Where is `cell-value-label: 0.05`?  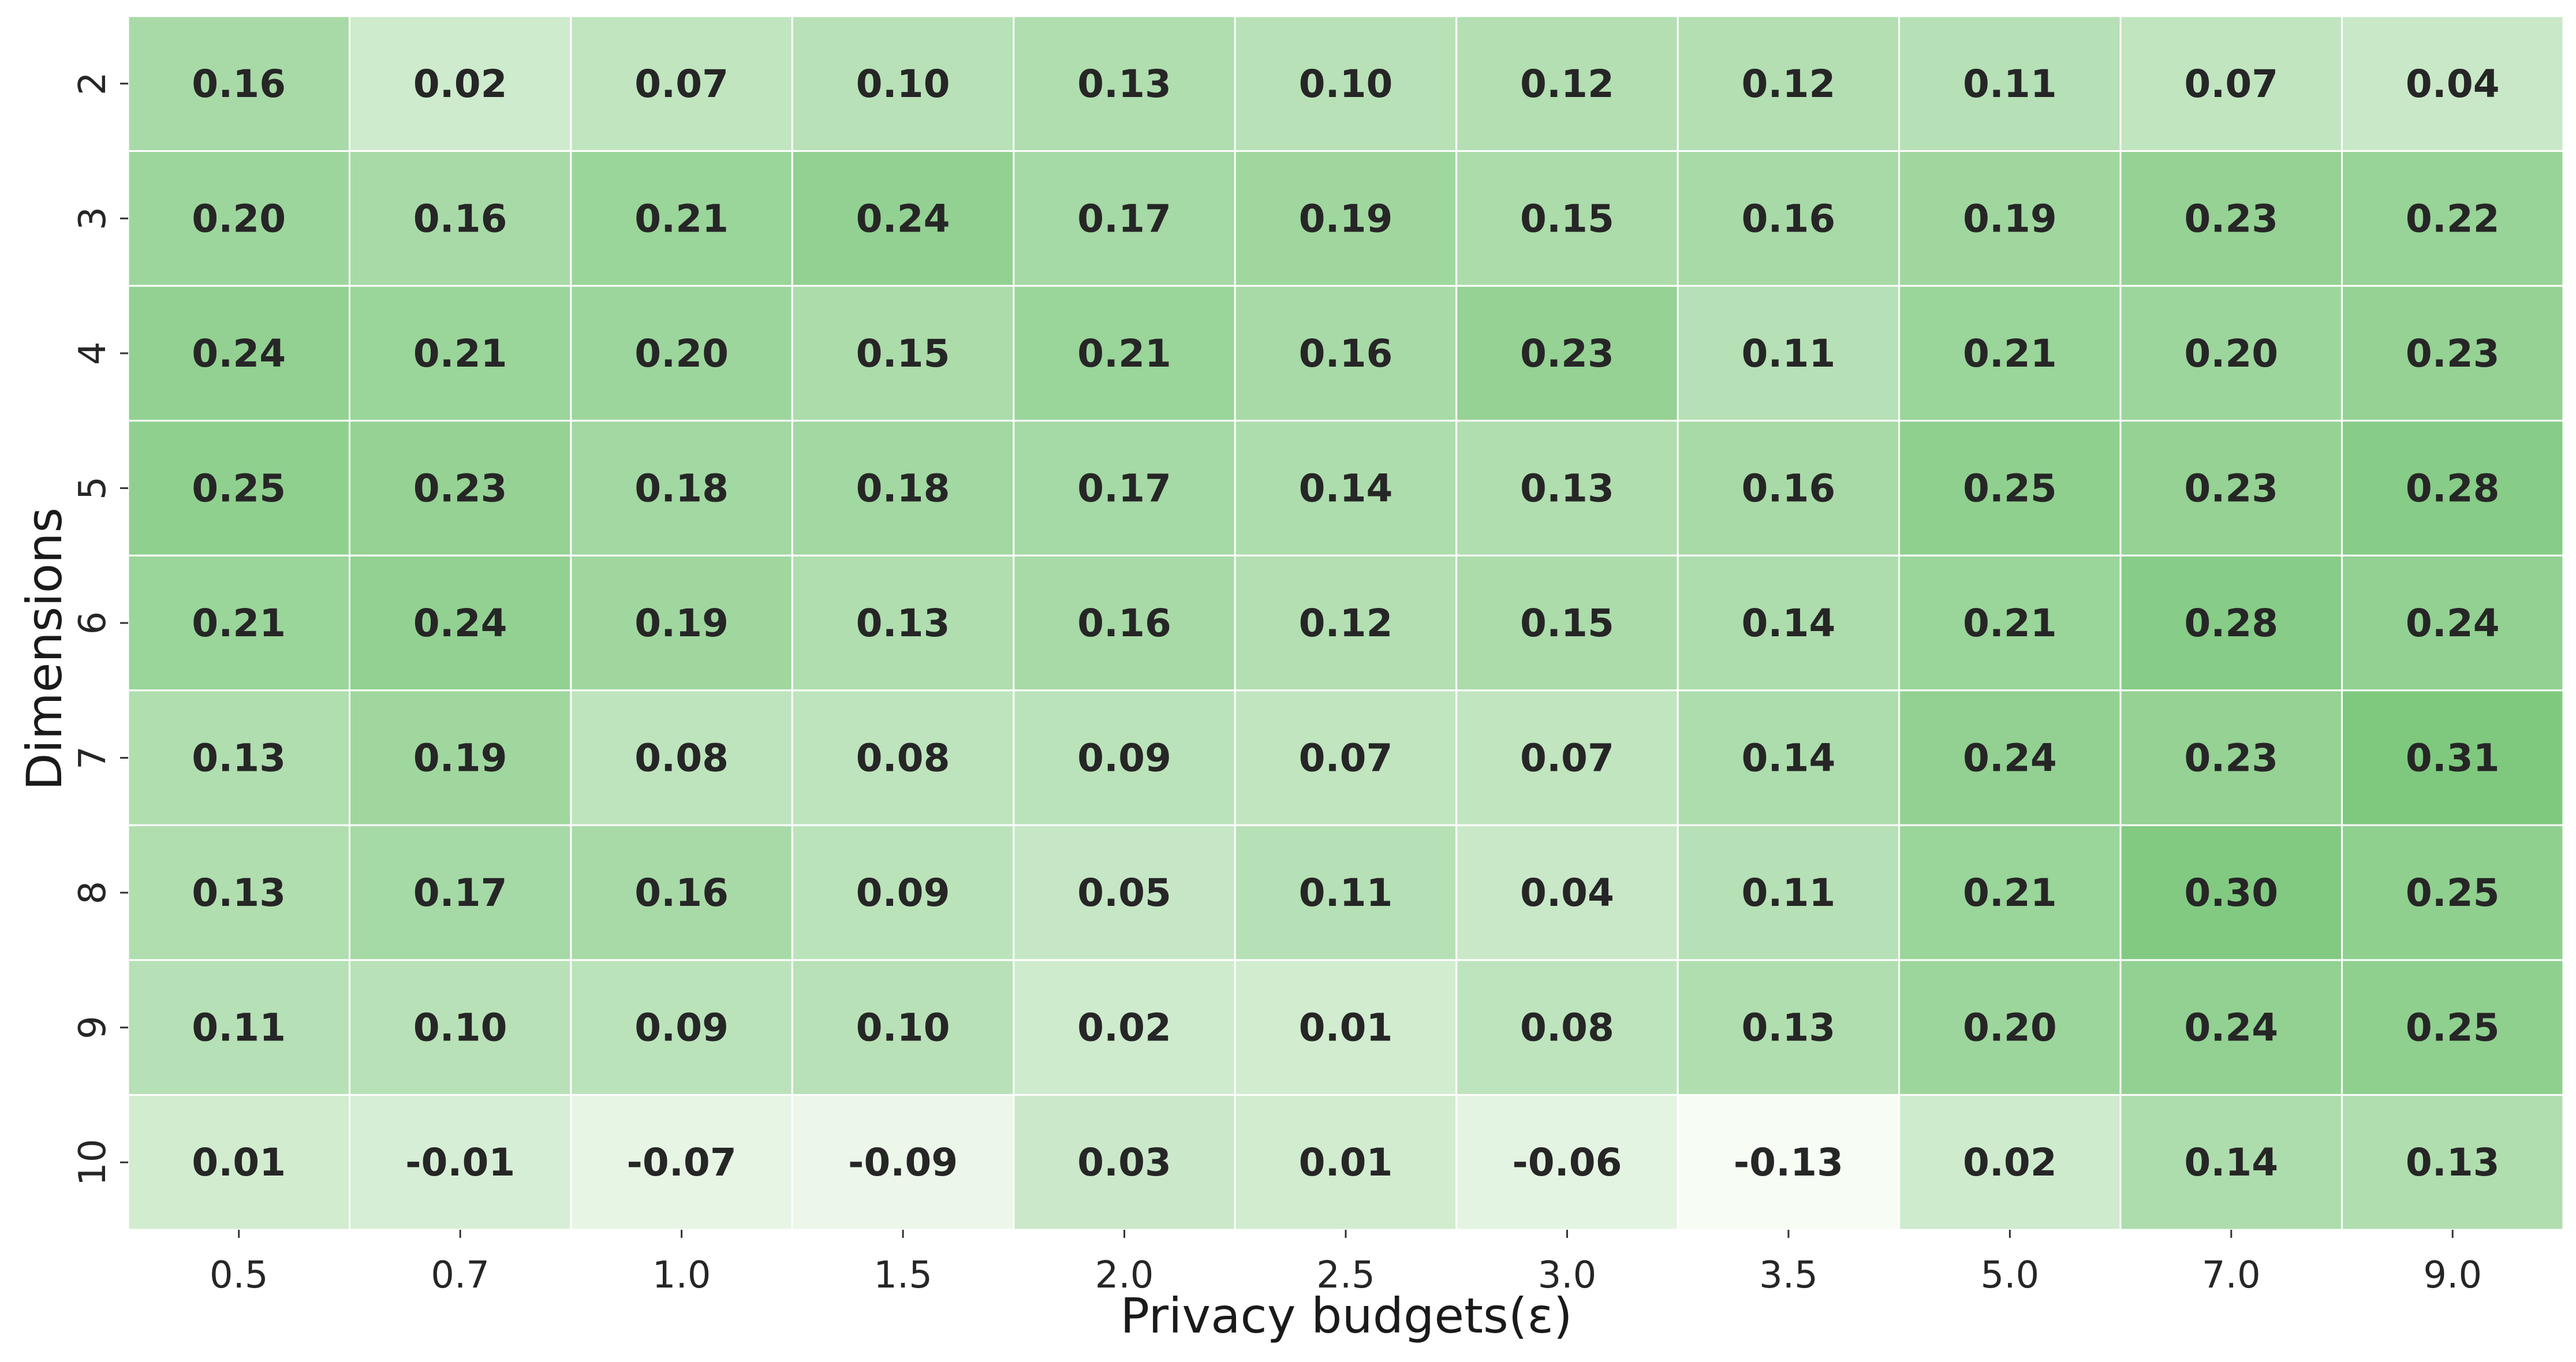 cell-value-label: 0.05 is located at coordinates (1124, 893).